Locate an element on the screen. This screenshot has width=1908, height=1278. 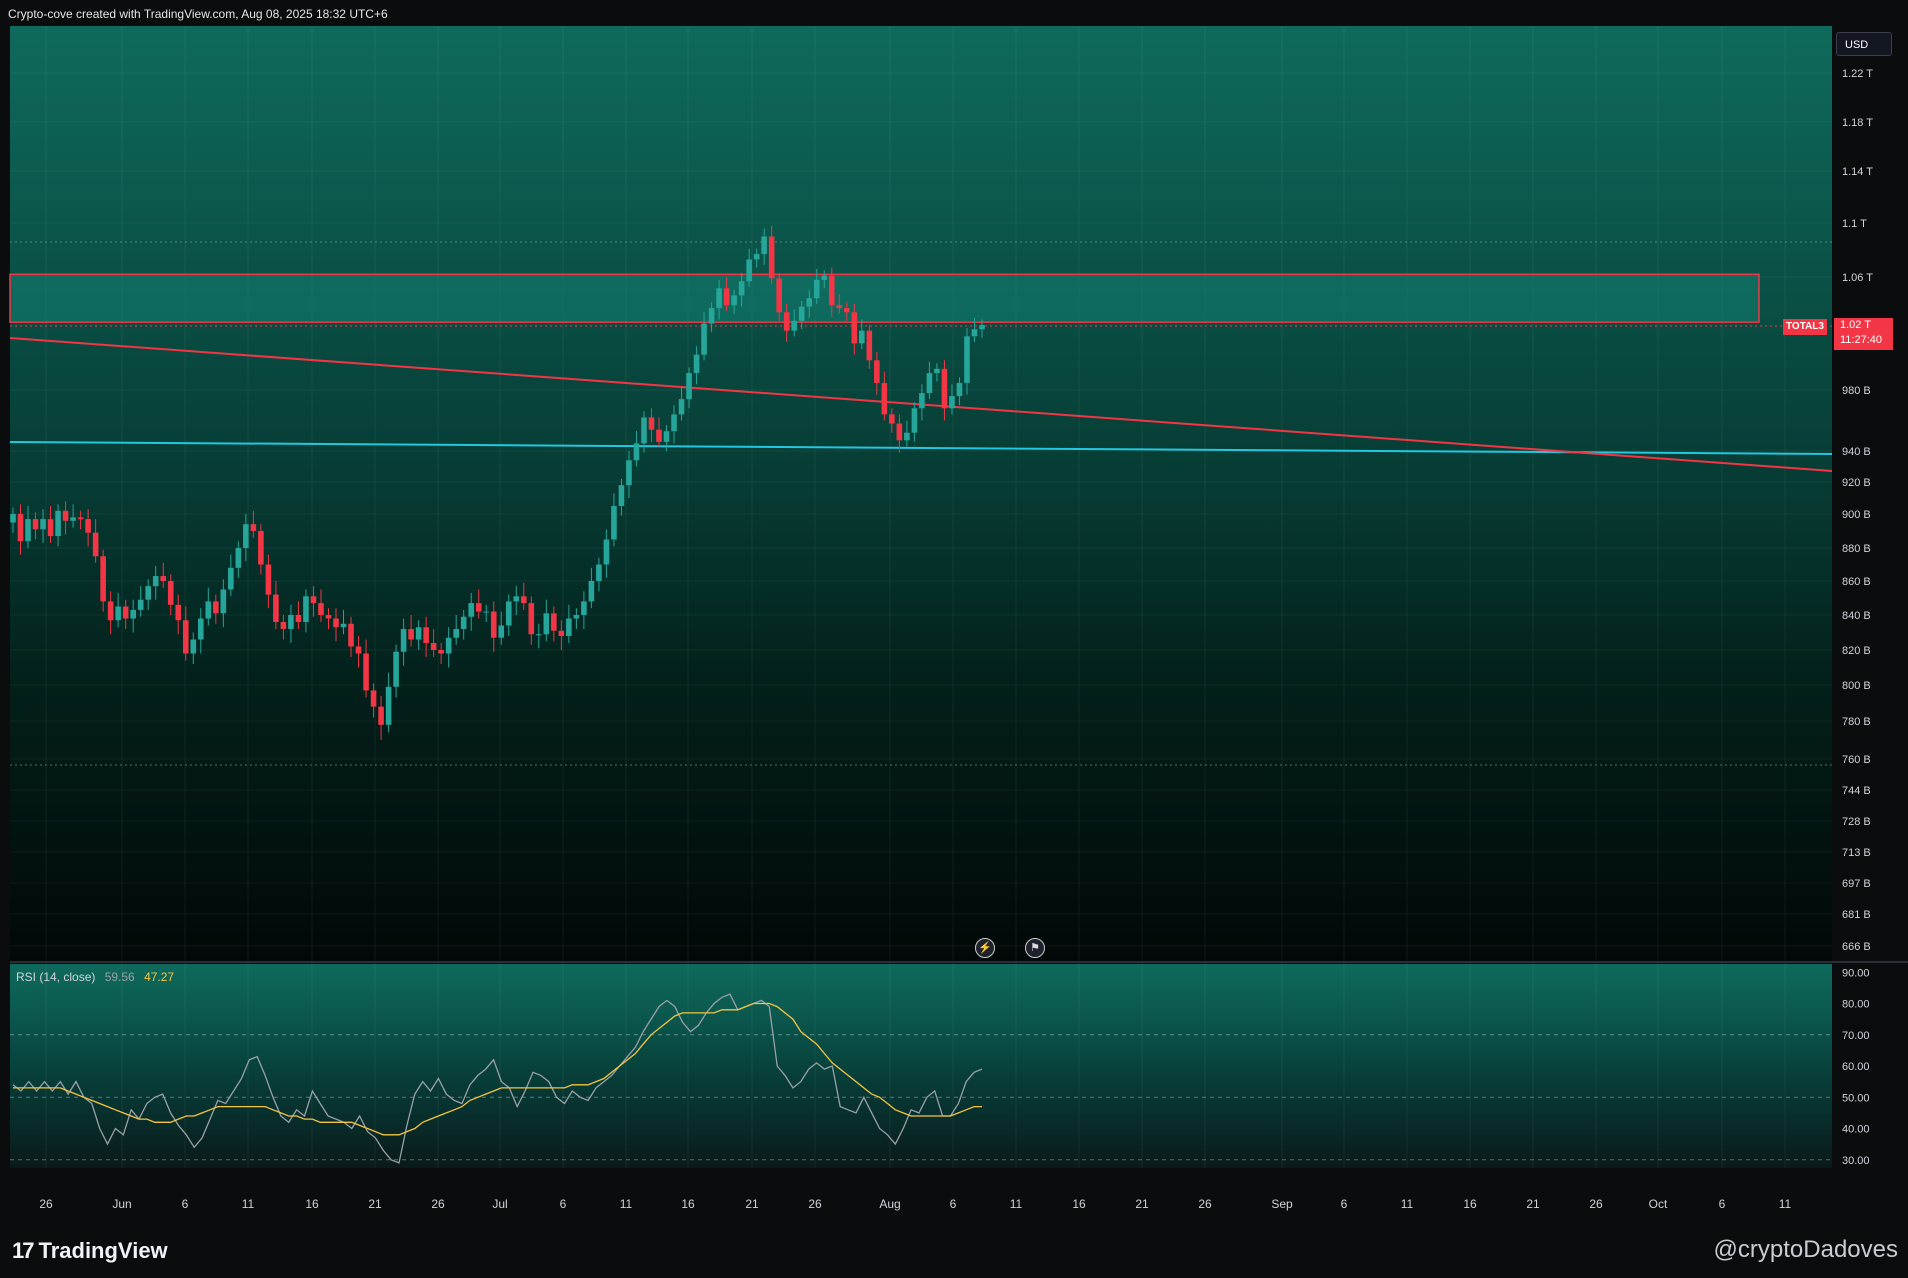
price-tick-label: 1.06 T is located at coordinates (1857, 278).